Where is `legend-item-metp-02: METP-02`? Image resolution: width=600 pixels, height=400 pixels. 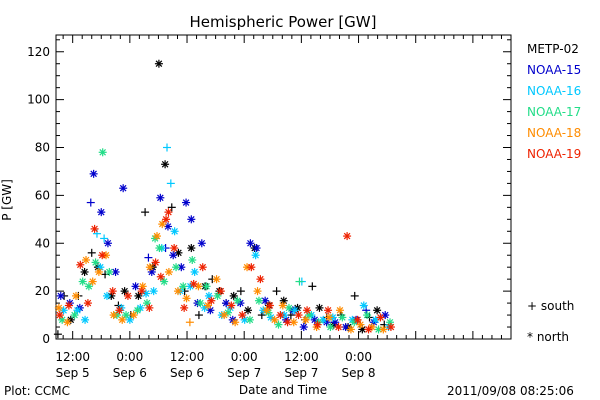
legend-item-metp-02: METP-02 is located at coordinates (553, 49).